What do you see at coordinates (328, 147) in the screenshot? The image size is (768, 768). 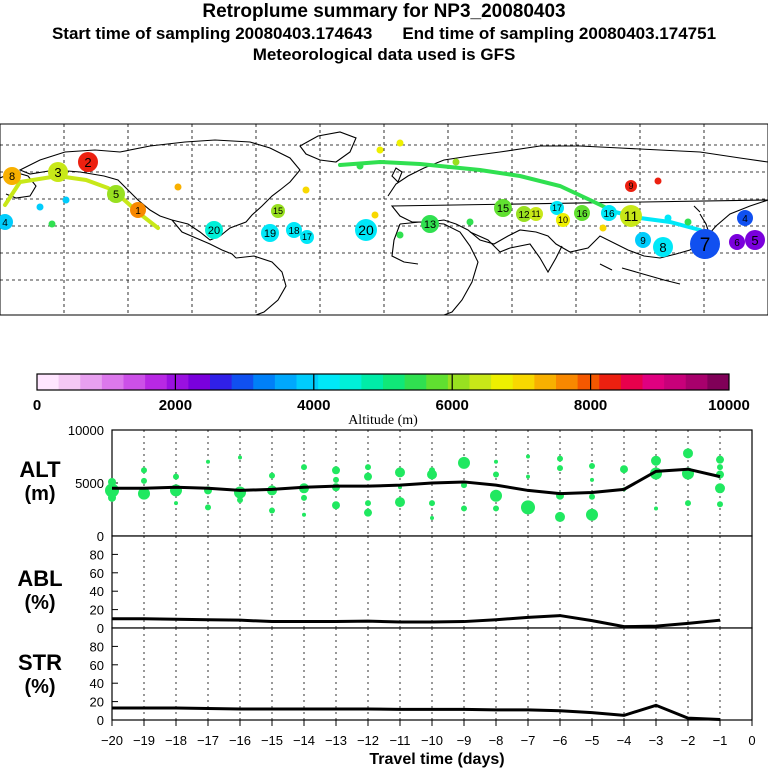 I see `greenland-coast` at bounding box center [328, 147].